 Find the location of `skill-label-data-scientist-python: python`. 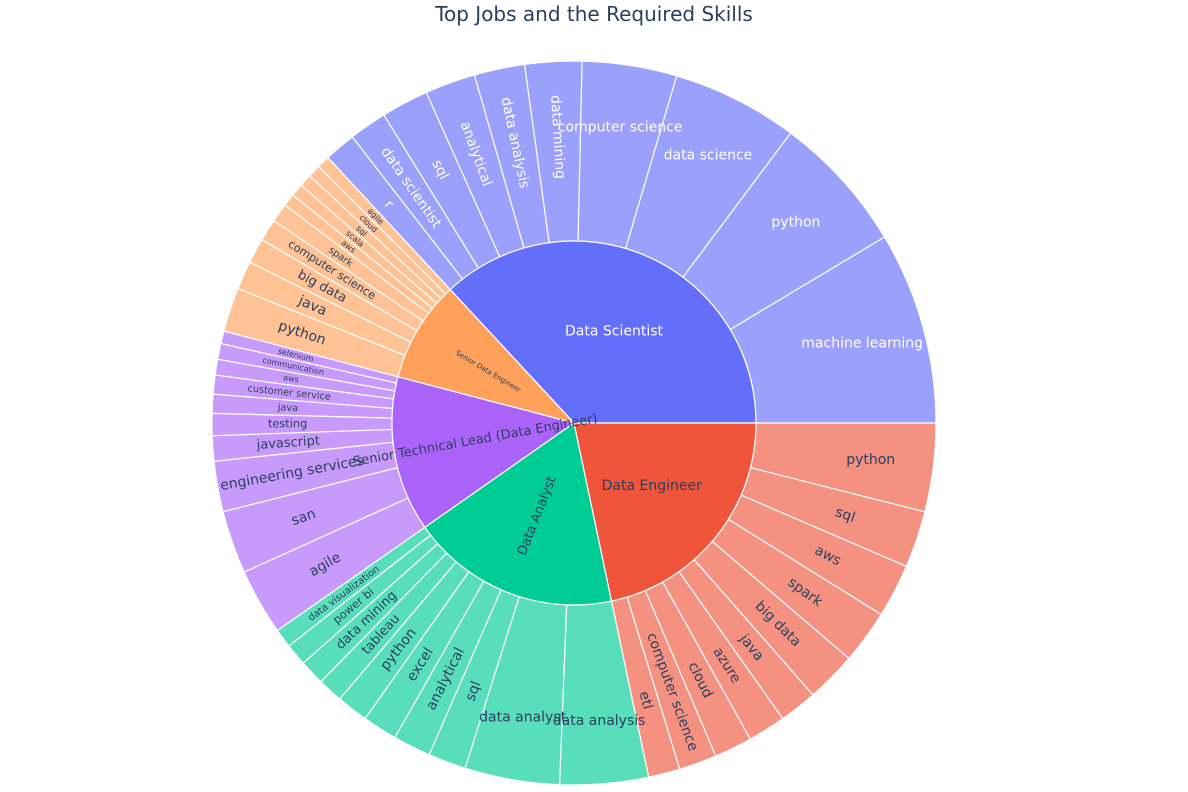

skill-label-data-scientist-python: python is located at coordinates (795, 223).